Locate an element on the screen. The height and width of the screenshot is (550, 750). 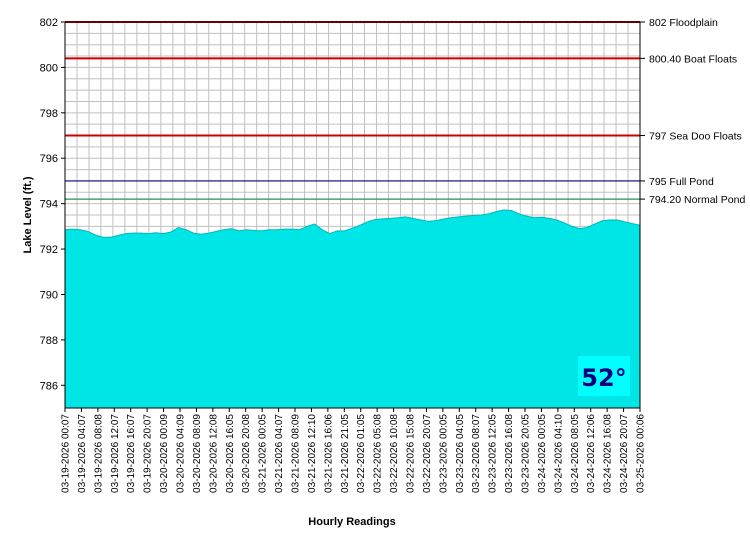
reference-label: 795 Full Pond is located at coordinates (681, 182).